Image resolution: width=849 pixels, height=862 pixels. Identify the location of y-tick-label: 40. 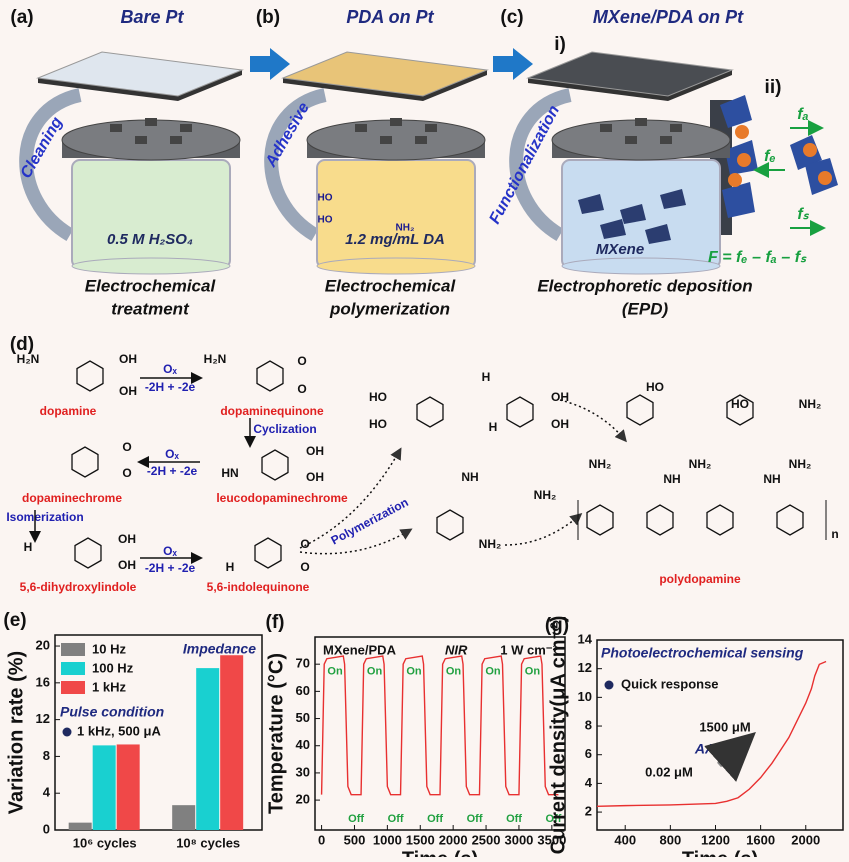
(303, 744).